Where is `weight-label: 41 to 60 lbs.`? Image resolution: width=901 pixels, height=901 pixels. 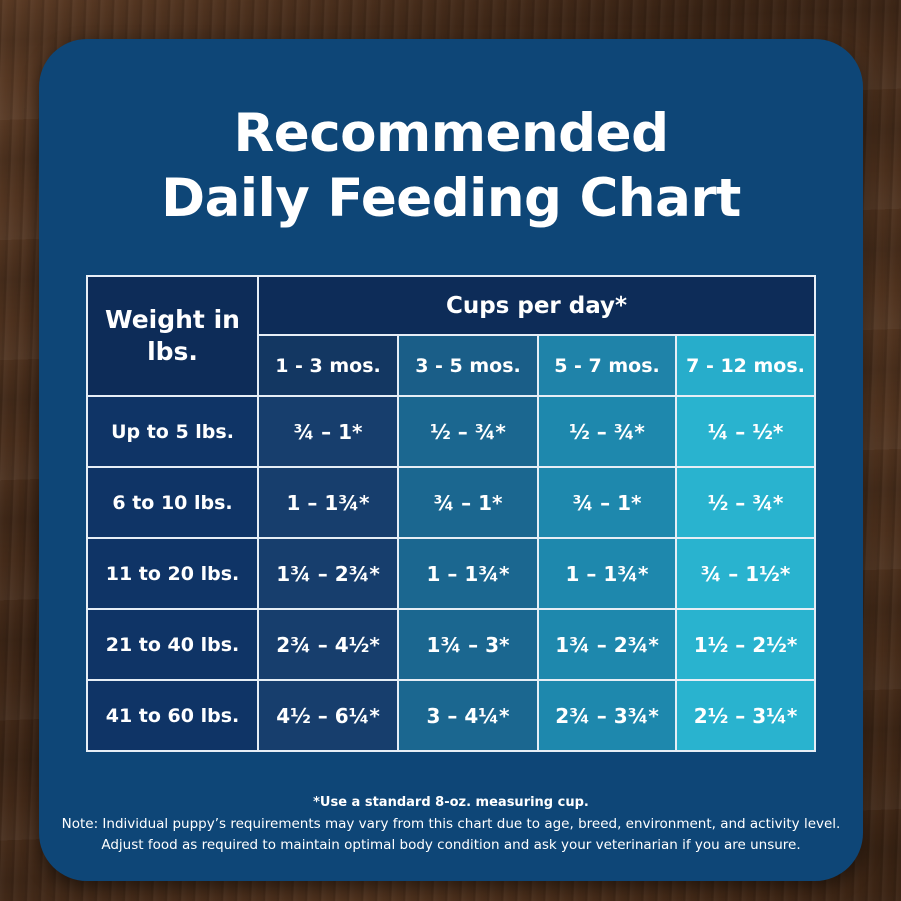 weight-label: 41 to 60 lbs. is located at coordinates (172, 715).